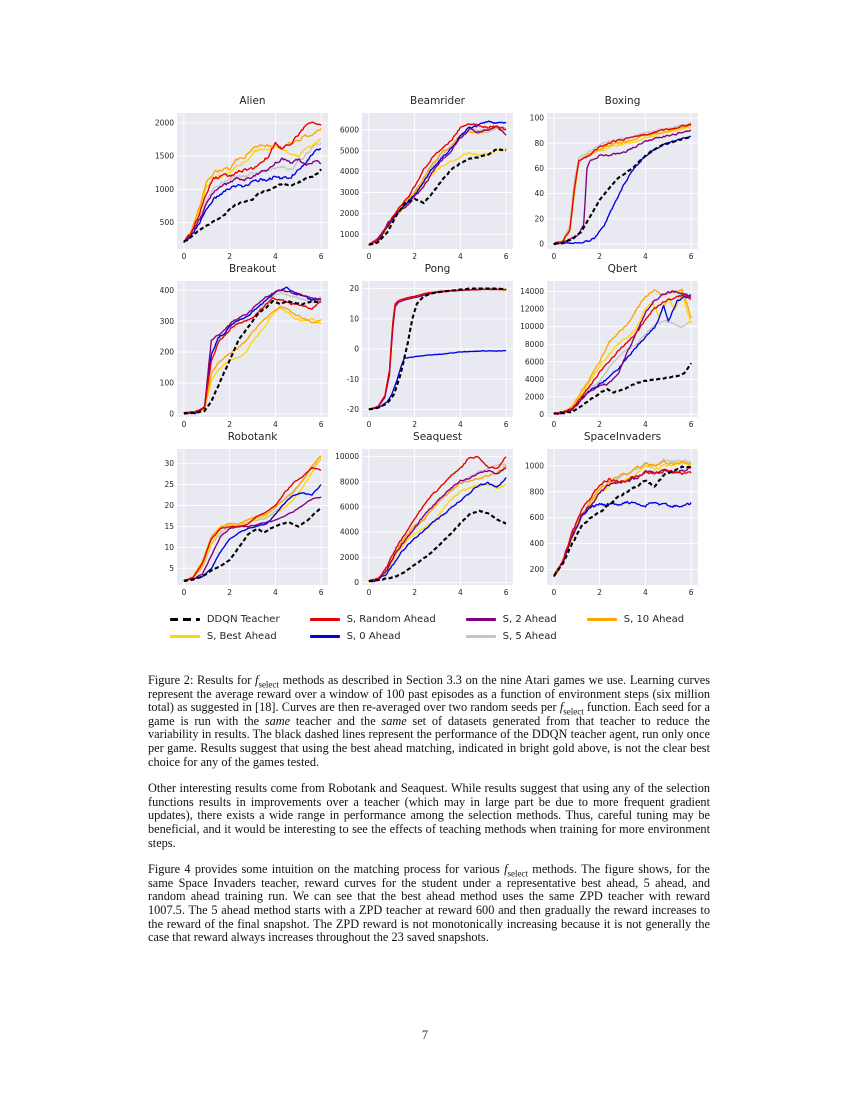  Describe the element at coordinates (252, 437) in the screenshot. I see `chart-title-robotank: Robotank` at that location.